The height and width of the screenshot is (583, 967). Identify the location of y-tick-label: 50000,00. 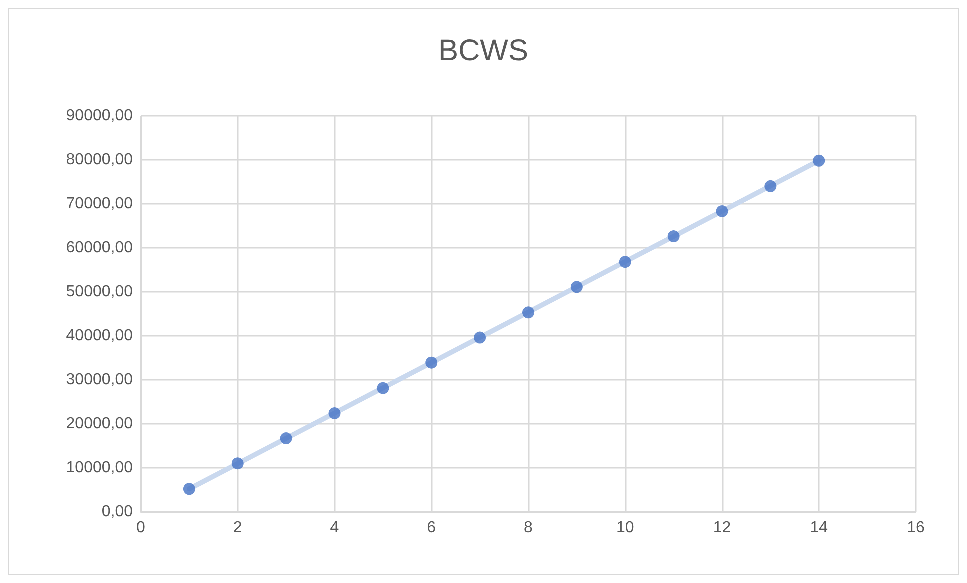
(100, 292).